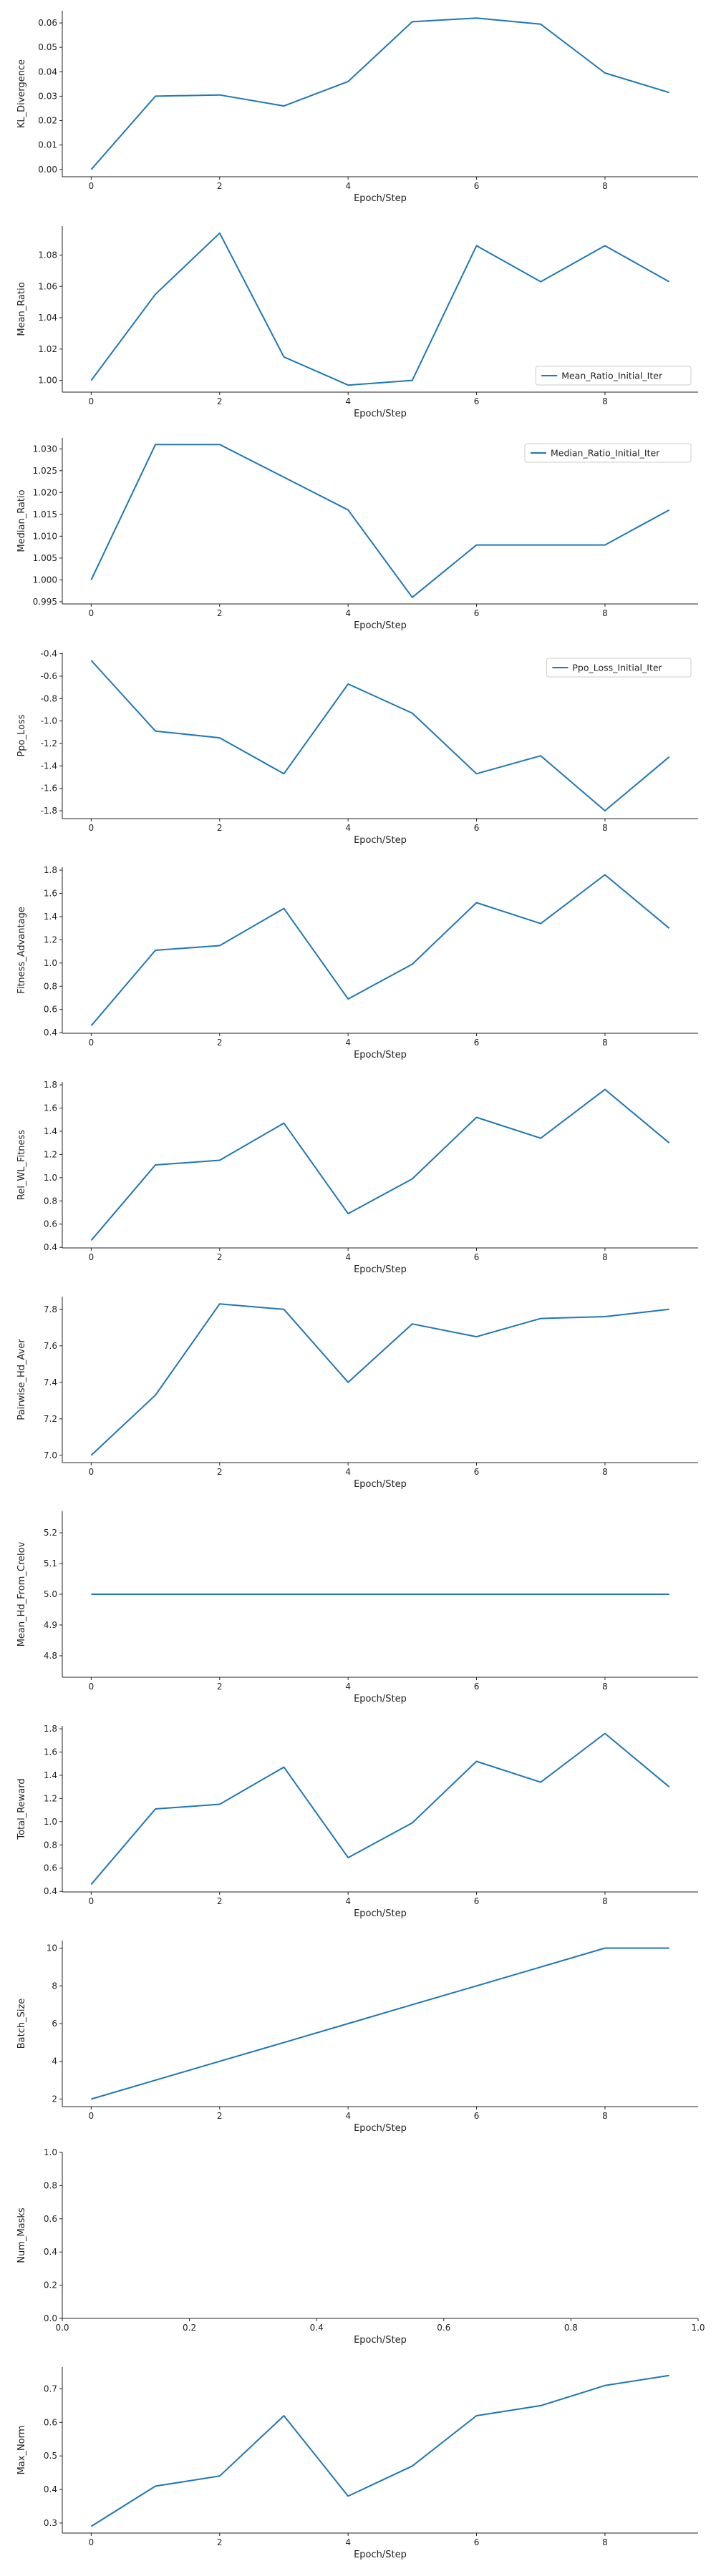  I want to click on y-tick-label: -1.6, so click(49, 789).